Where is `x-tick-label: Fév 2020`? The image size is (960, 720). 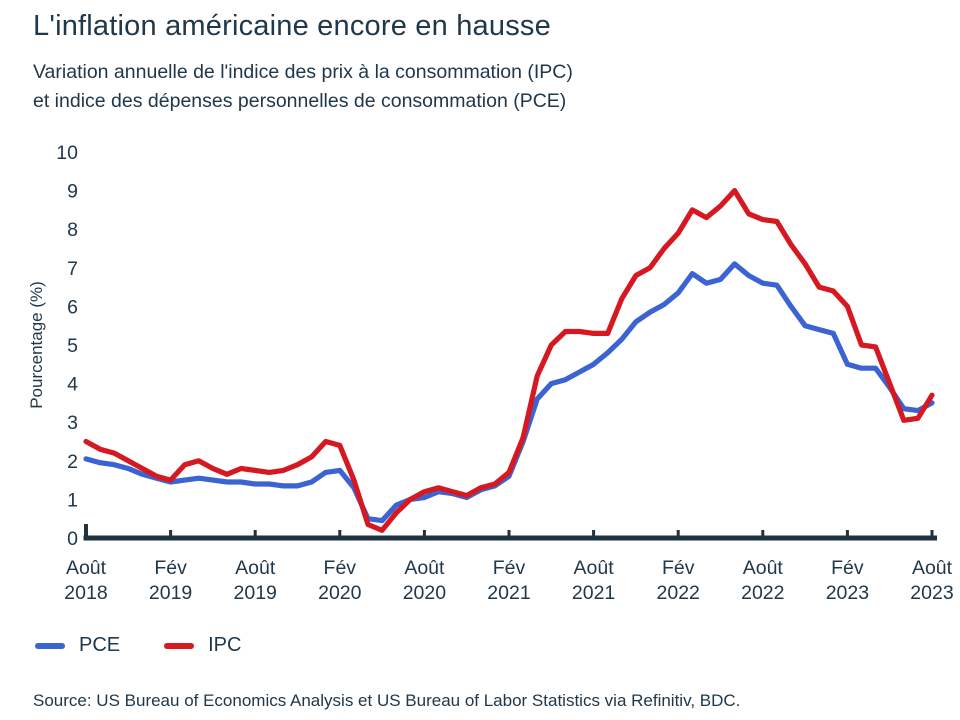 x-tick-label: Fév 2020 is located at coordinates (340, 580).